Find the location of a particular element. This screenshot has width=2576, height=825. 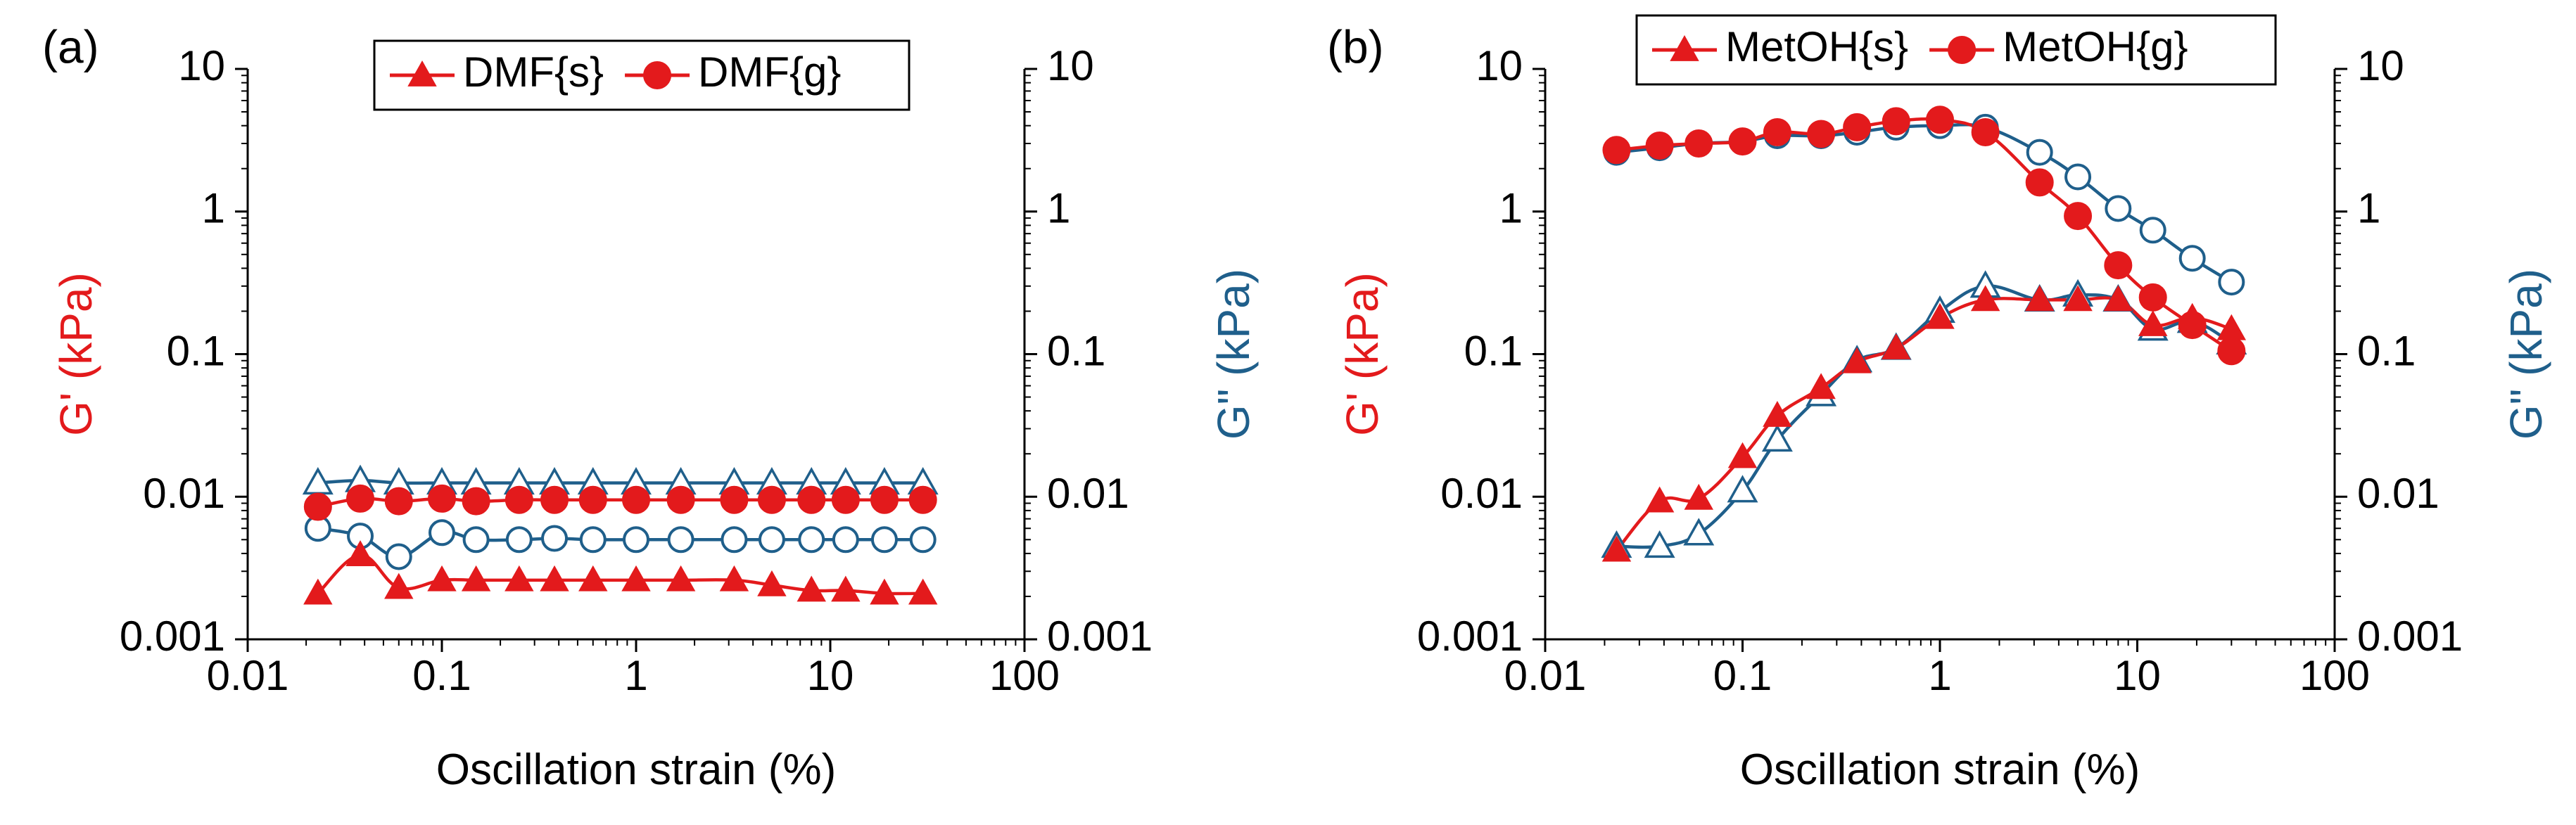

legend-label: MetOH{s} is located at coordinates (1816, 47).